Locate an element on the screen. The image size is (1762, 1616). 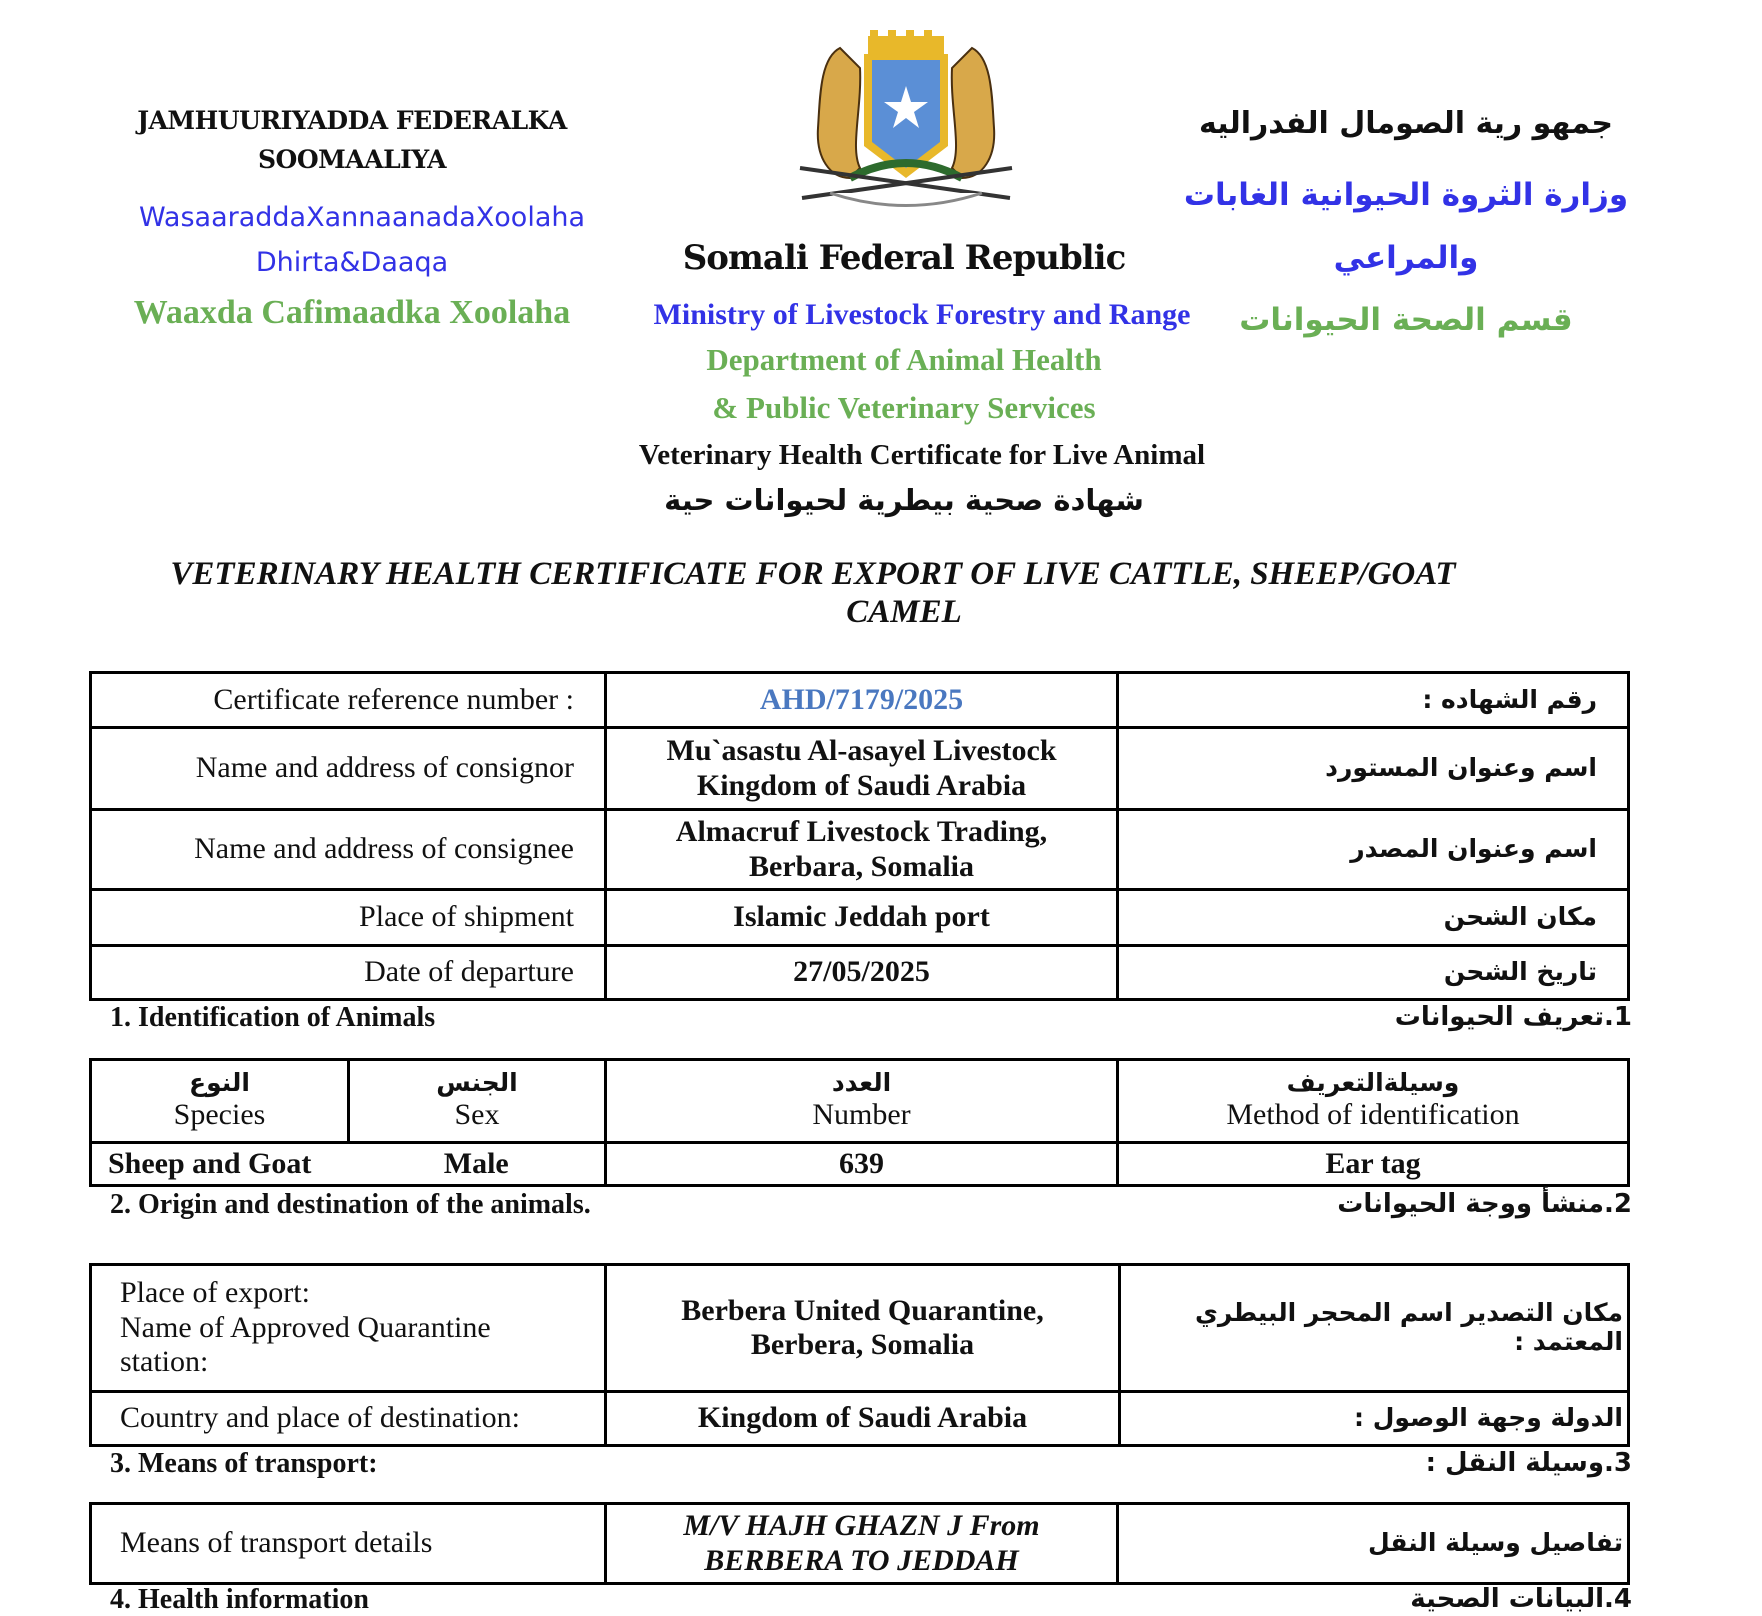
header-sex: الجنس Sex is located at coordinates (477, 1101).